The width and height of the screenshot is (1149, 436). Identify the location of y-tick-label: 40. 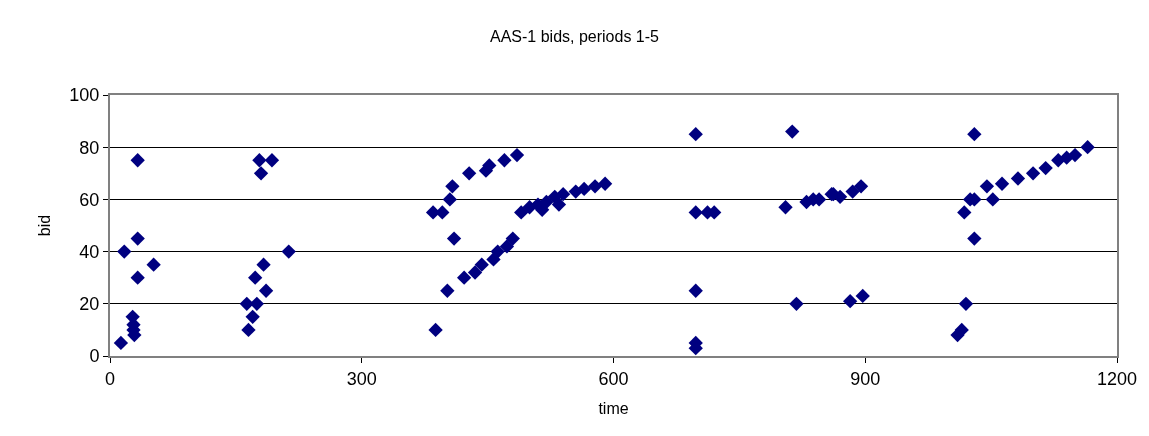
(89, 251).